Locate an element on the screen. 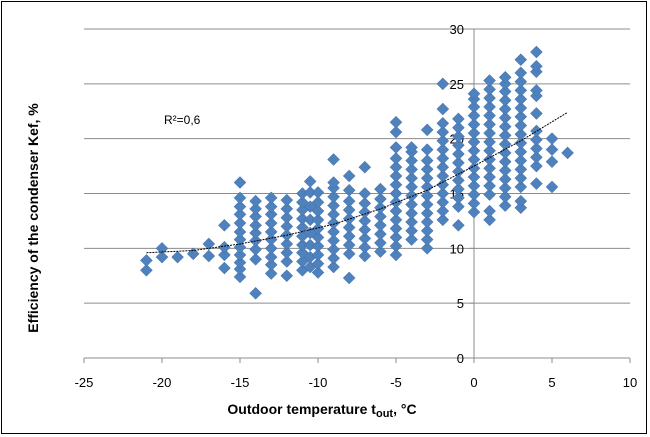 The image size is (650, 437). y-tick-label: 25 is located at coordinates (457, 84).